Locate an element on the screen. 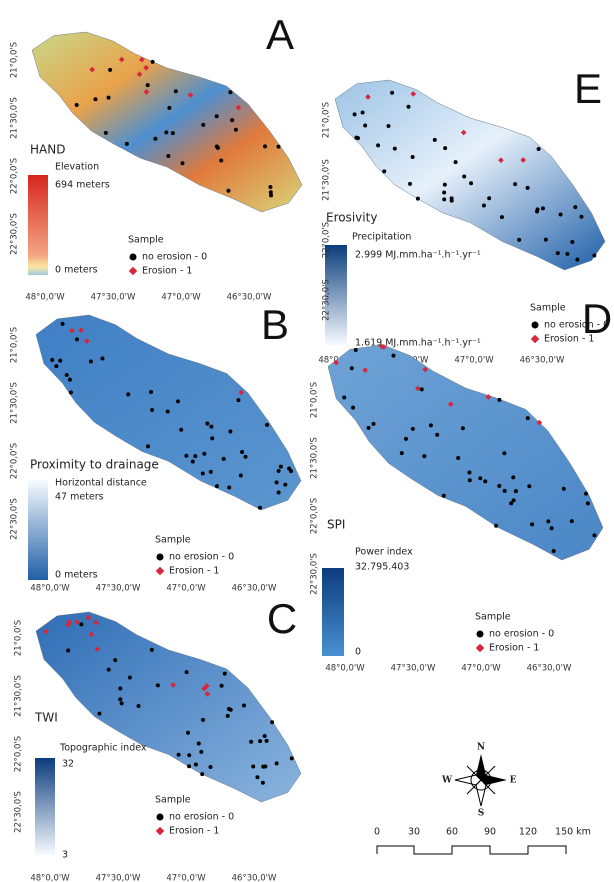  legend-max: 32 is located at coordinates (68, 764).